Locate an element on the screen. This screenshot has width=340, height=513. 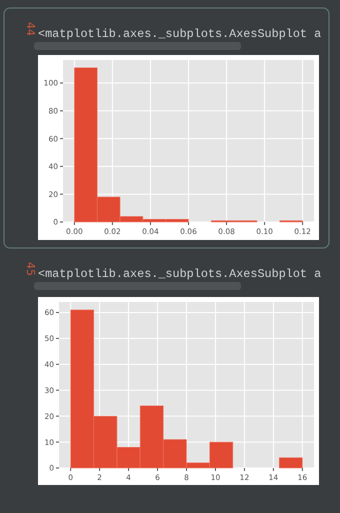
text: 44 is located at coordinates (30, 29).